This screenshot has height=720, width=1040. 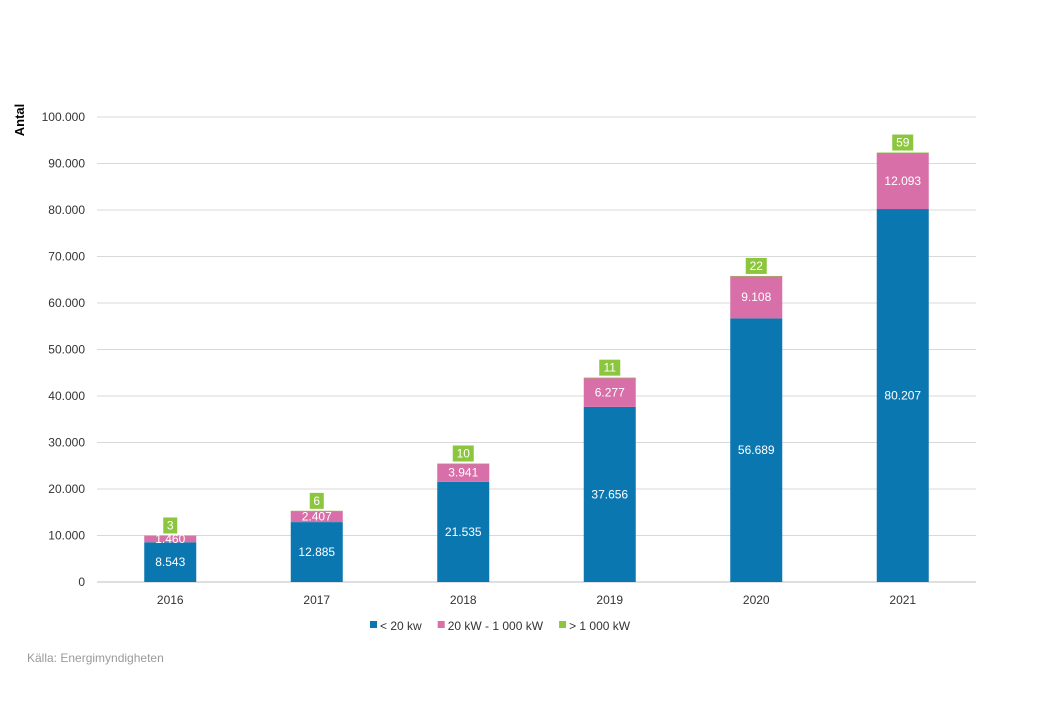 What do you see at coordinates (66, 443) in the screenshot?
I see `y-tick-label: 30.000` at bounding box center [66, 443].